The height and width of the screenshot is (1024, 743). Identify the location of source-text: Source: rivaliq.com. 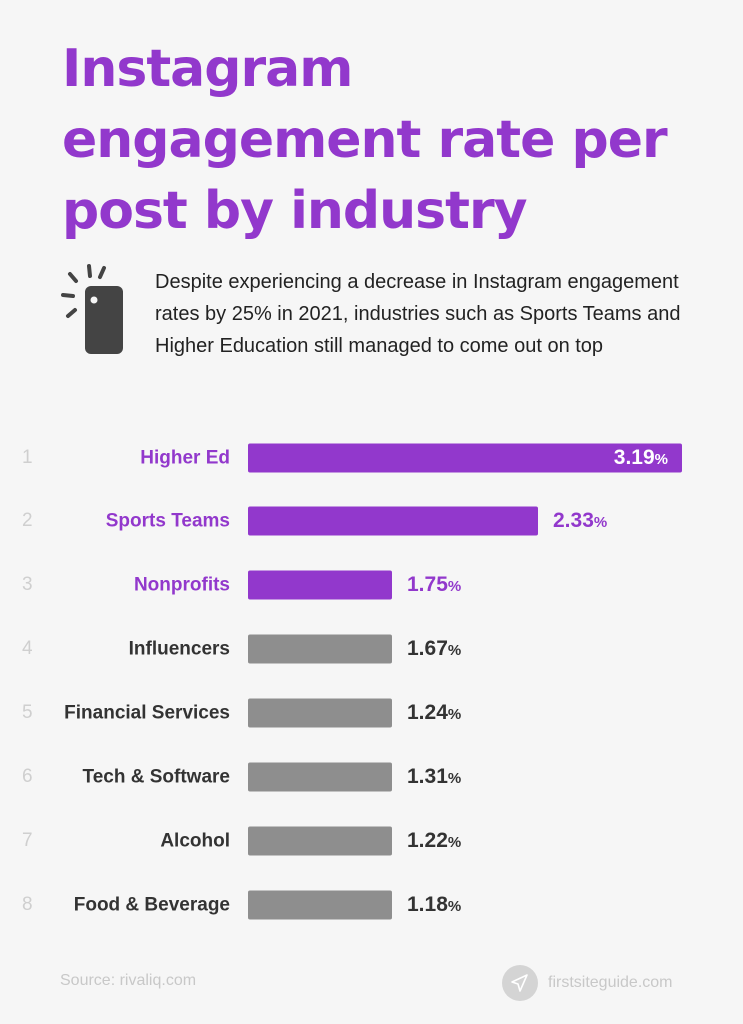
(128, 980).